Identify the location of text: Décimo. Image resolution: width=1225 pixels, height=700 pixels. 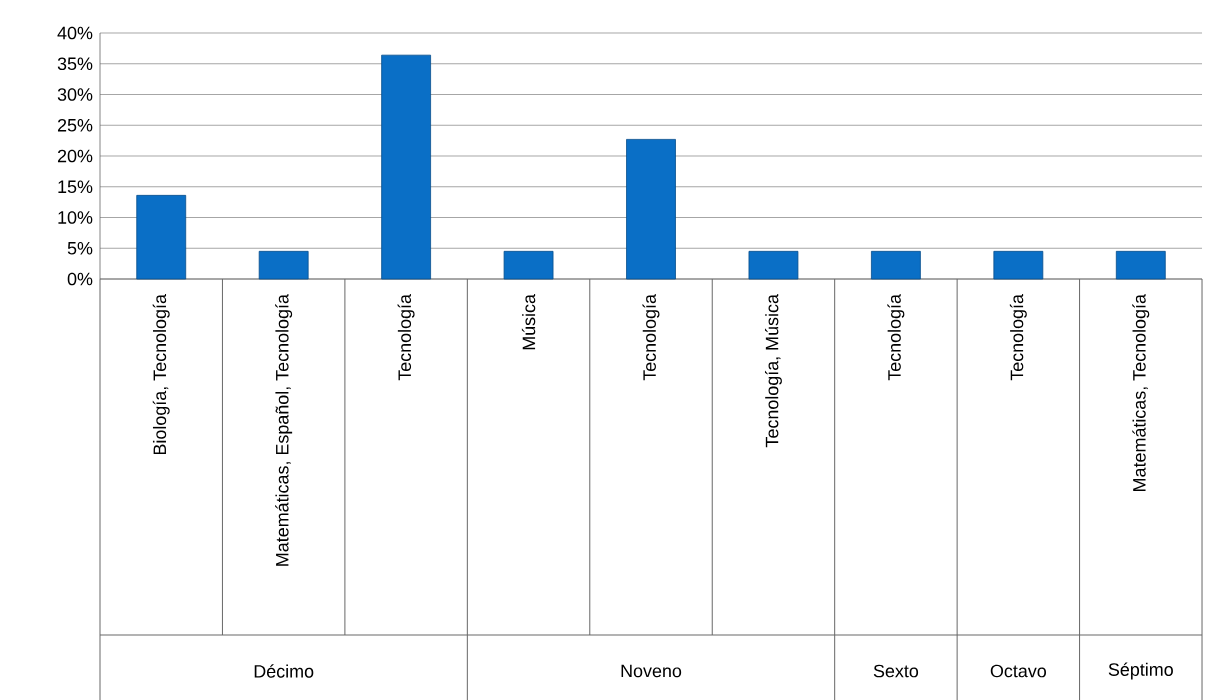
(284, 671).